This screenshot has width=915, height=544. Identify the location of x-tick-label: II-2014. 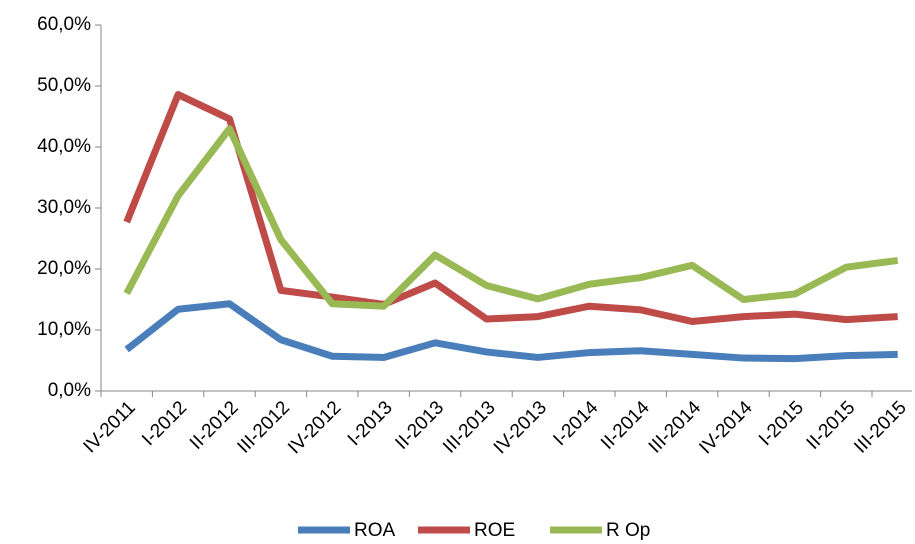
(625, 425).